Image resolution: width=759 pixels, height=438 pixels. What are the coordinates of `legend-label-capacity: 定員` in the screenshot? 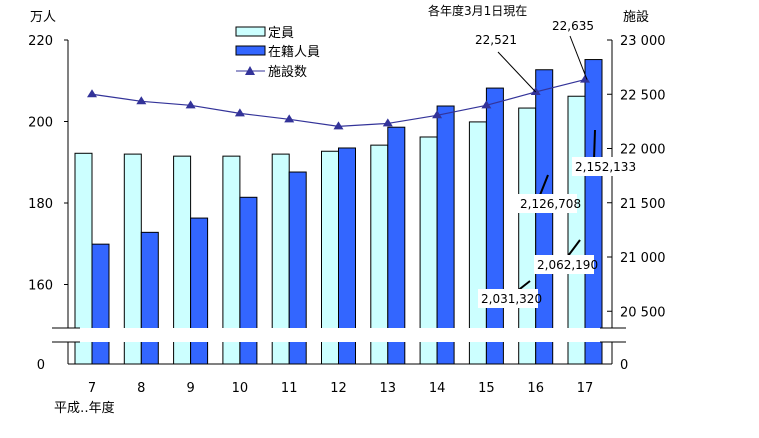 It's located at (281, 33).